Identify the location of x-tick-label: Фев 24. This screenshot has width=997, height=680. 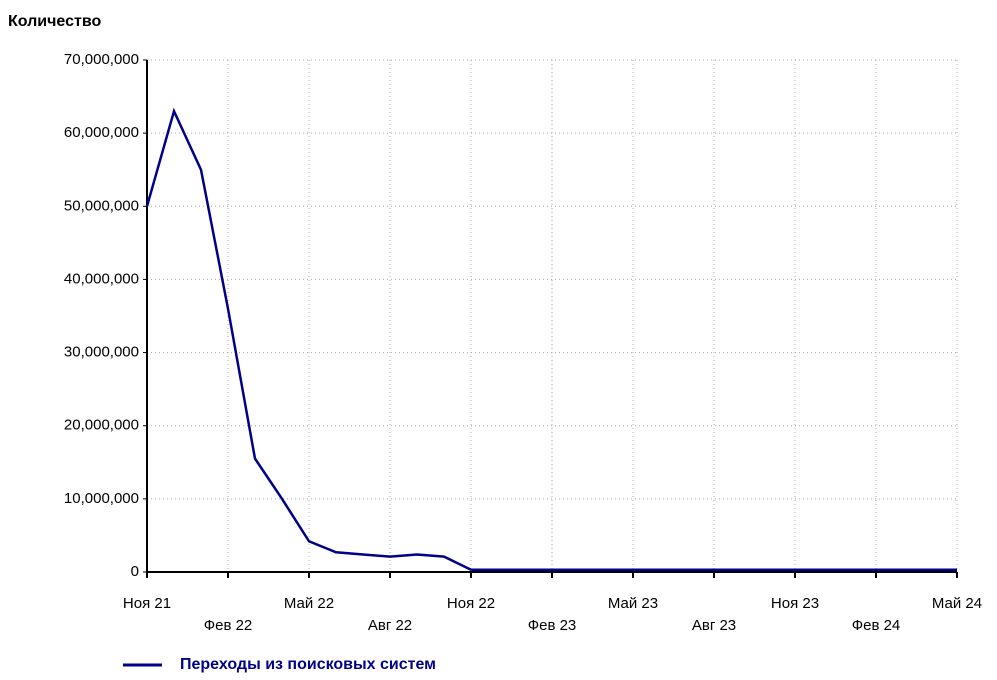
(876, 625).